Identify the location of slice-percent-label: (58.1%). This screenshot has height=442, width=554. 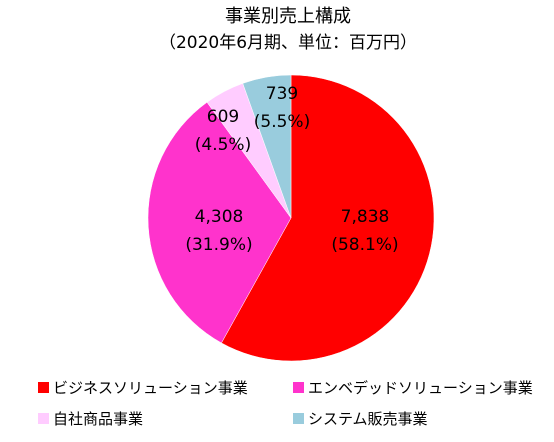
(364, 245).